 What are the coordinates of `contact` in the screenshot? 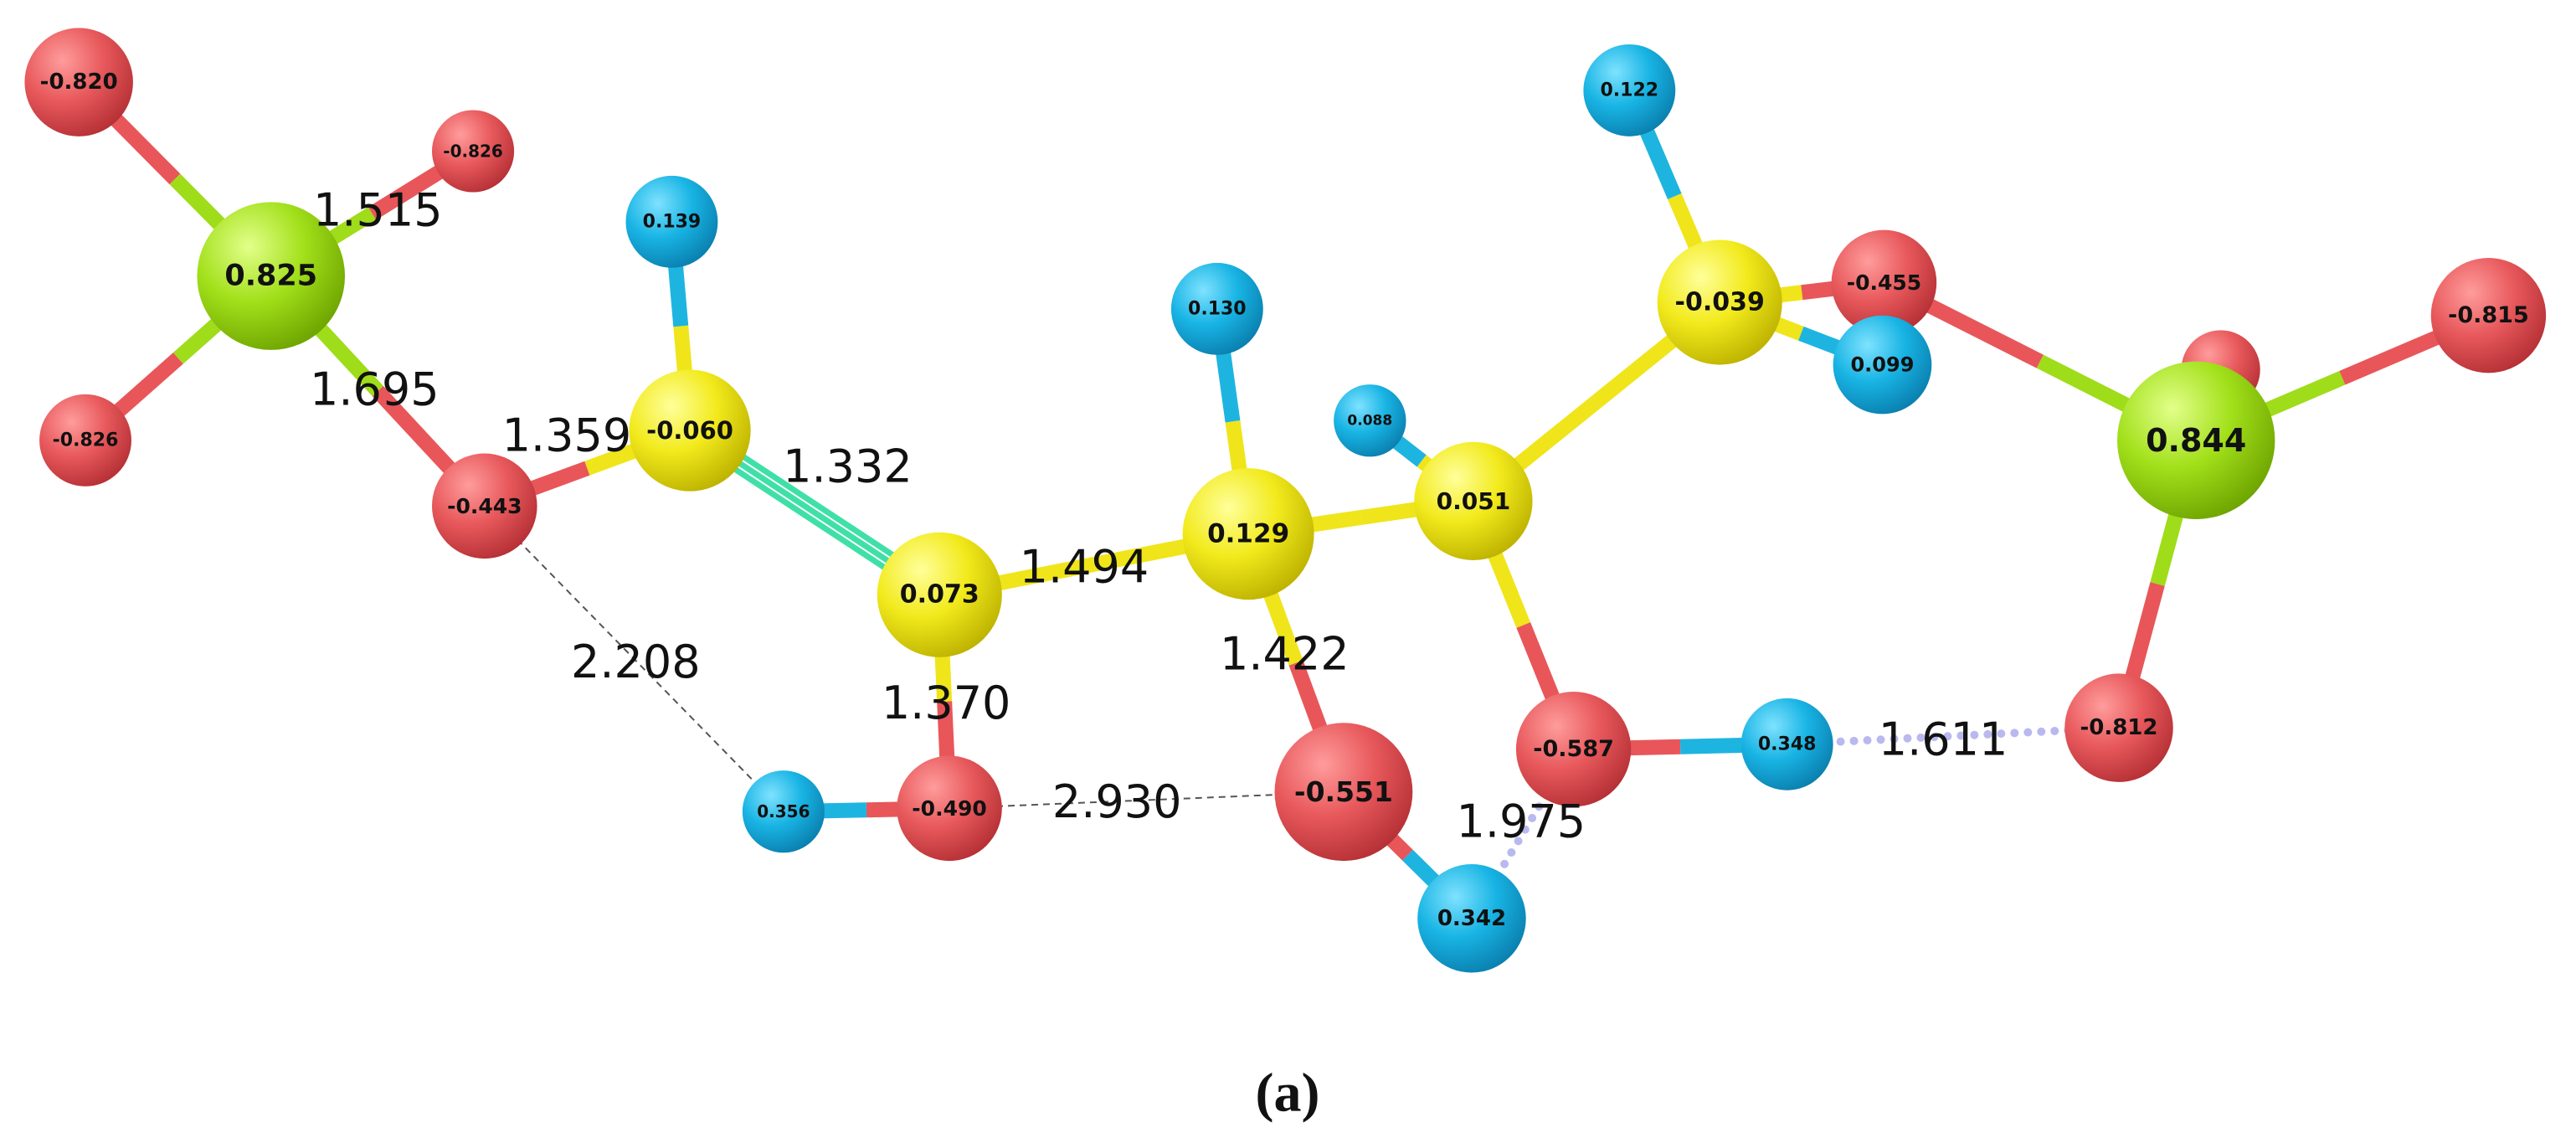 It's located at (634, 658).